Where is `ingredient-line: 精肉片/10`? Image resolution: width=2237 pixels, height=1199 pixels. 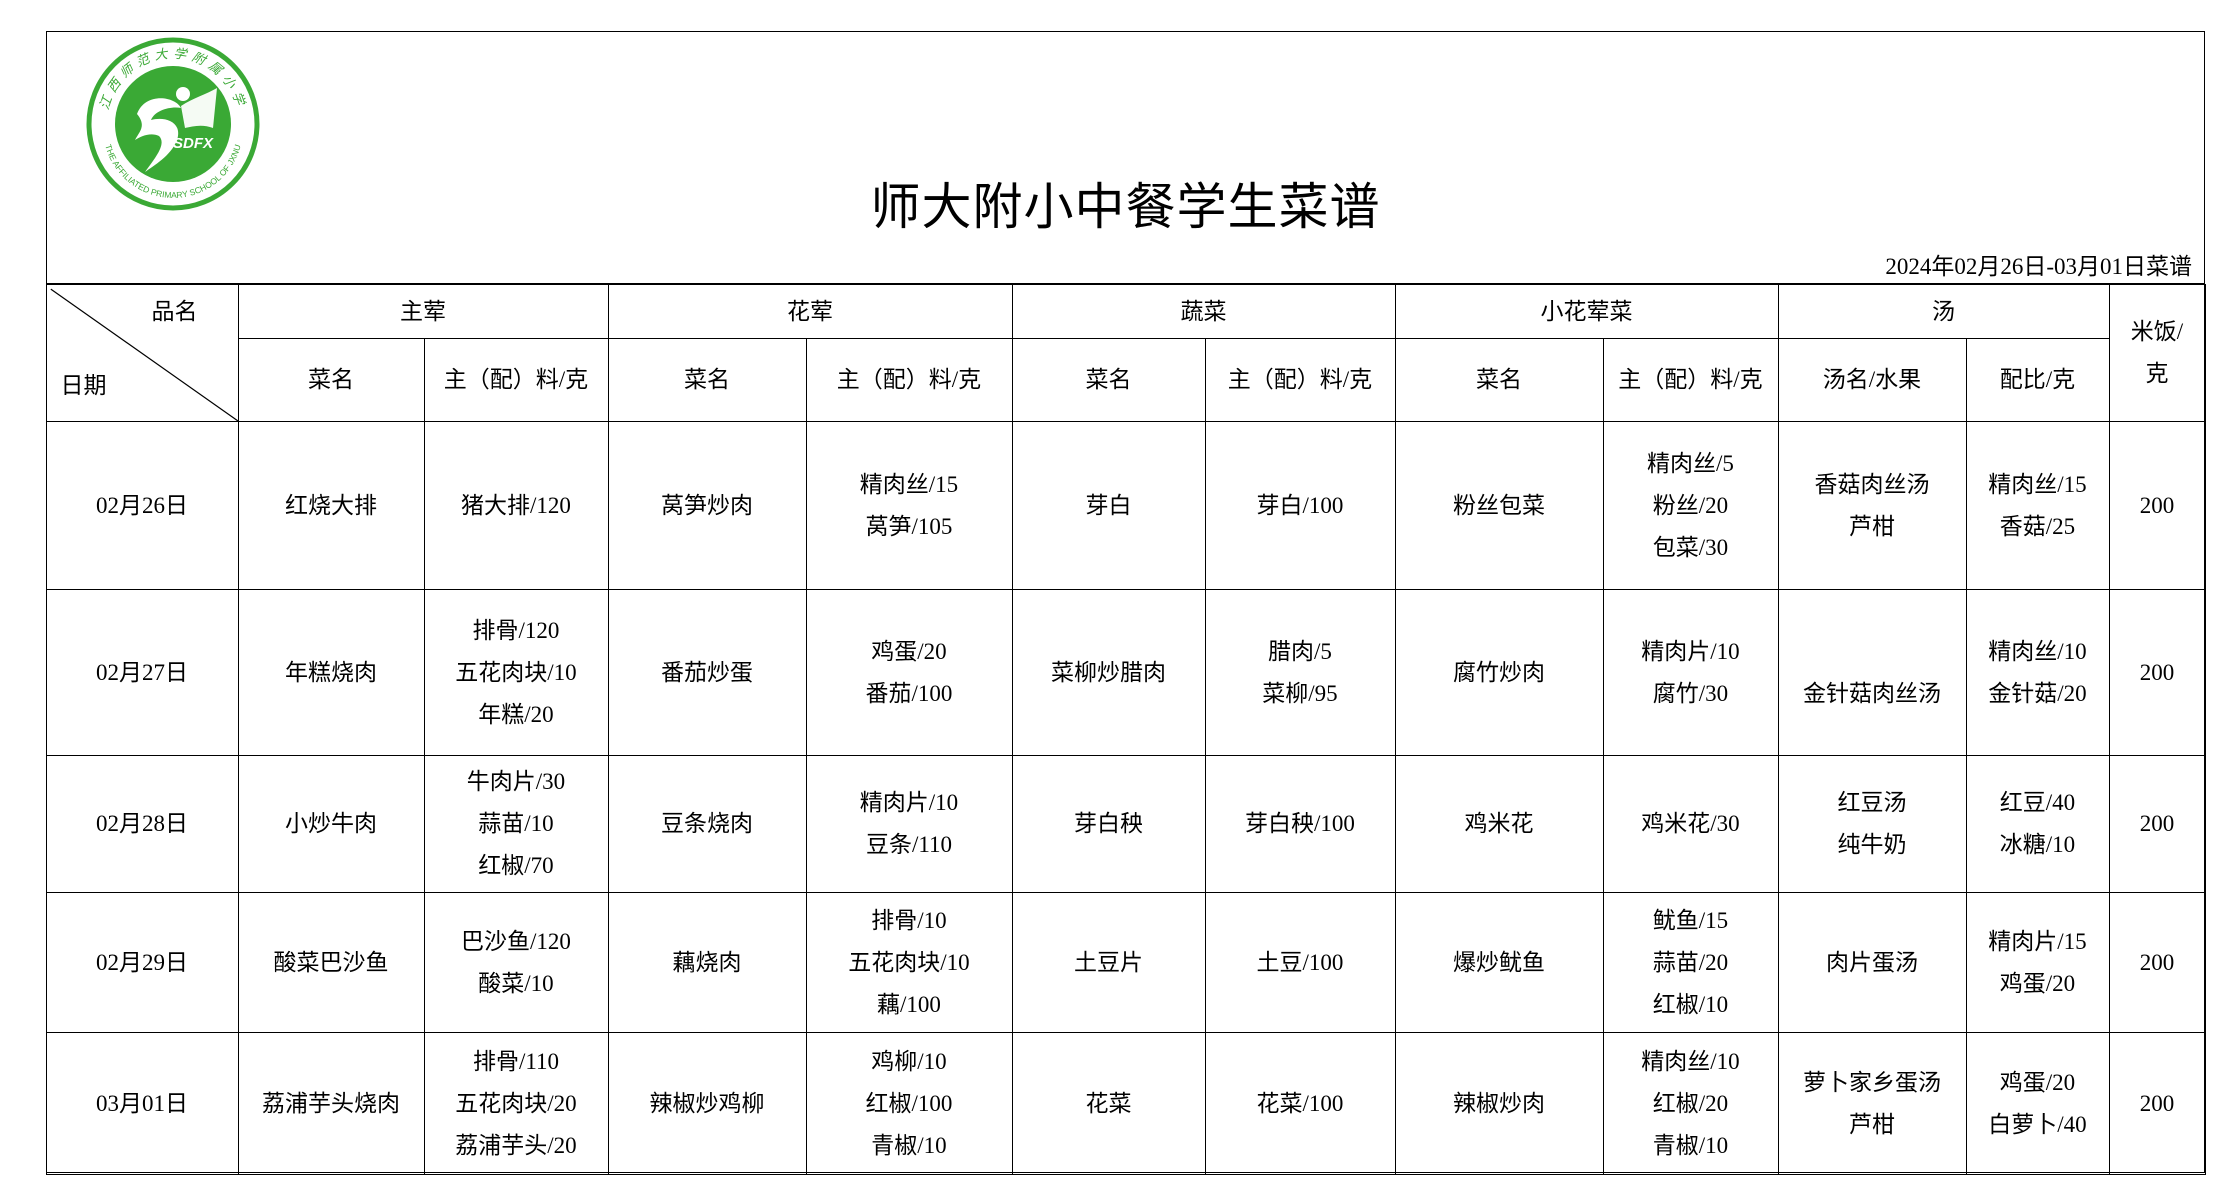
ingredient-line: 精肉片/10 is located at coordinates (909, 802).